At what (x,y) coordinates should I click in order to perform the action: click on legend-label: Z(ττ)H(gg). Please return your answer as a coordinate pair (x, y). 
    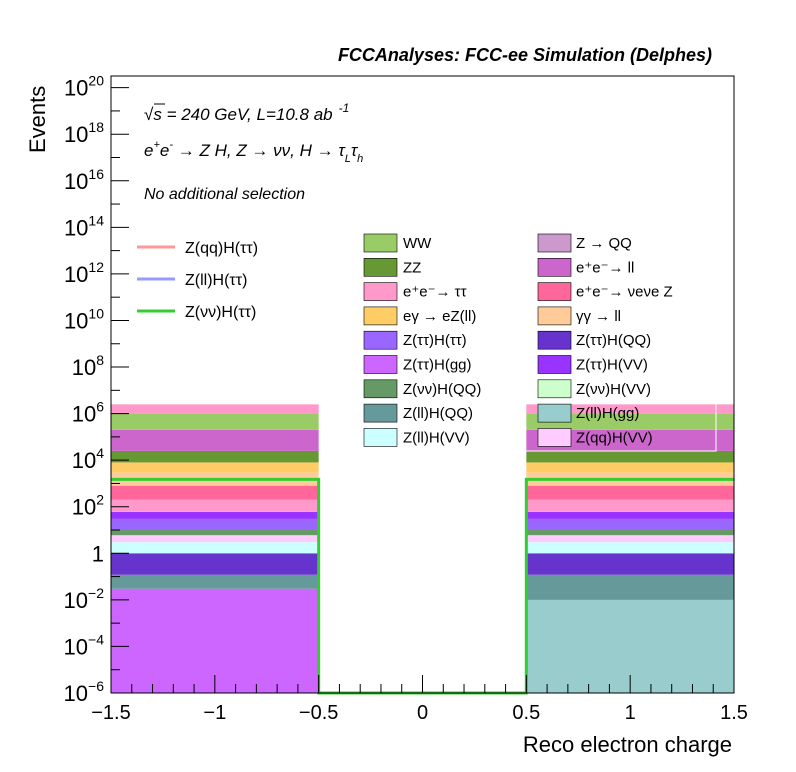
    Looking at the image, I should click on (437, 365).